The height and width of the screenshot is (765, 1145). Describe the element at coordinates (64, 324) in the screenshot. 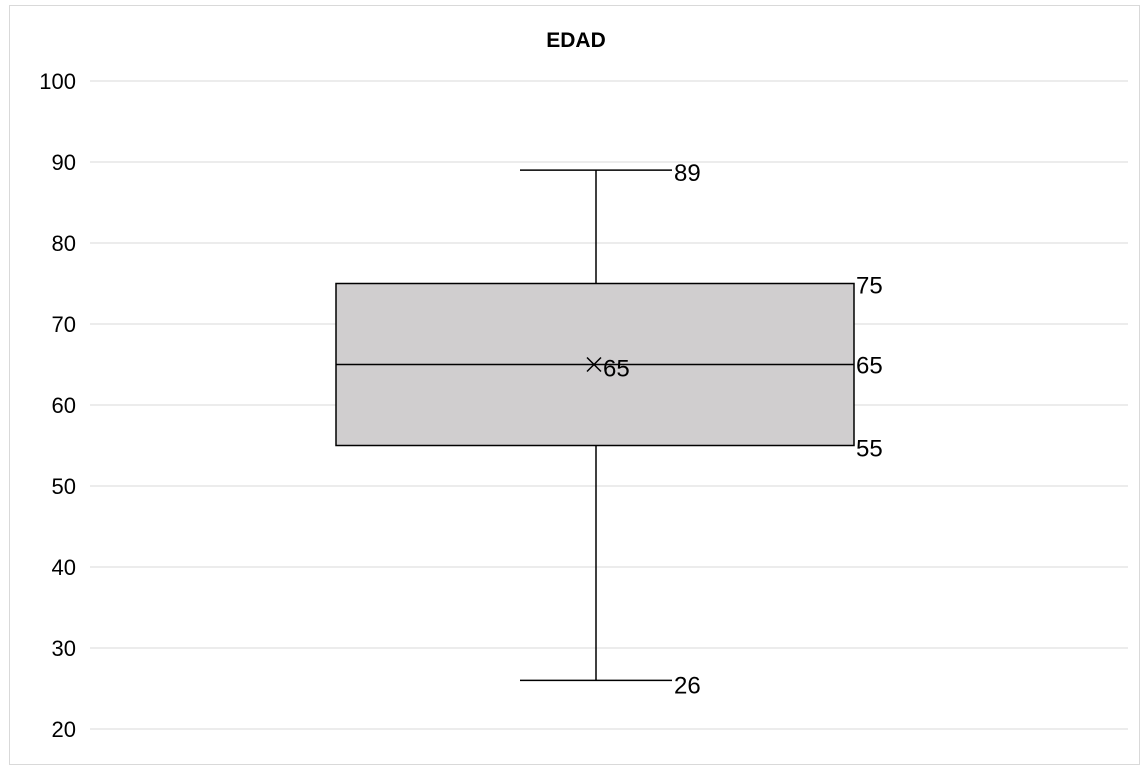

I see `y-tick-label-70: 70` at that location.